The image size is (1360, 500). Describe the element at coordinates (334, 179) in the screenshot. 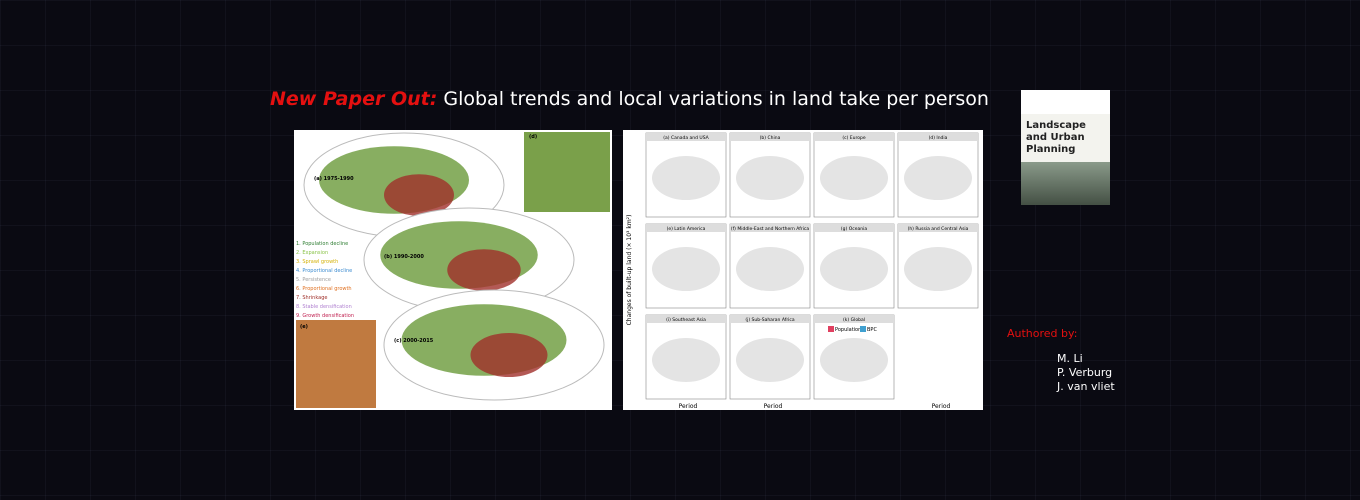

I see `map-panel-label: (a) 1975-1990` at that location.